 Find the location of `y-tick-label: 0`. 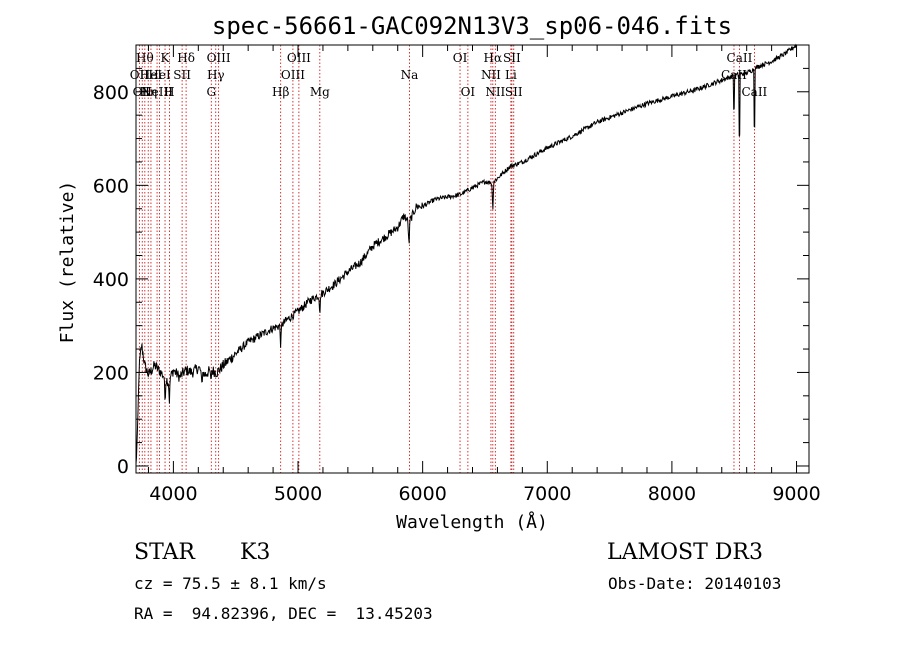

y-tick-label: 0 is located at coordinates (123, 467).